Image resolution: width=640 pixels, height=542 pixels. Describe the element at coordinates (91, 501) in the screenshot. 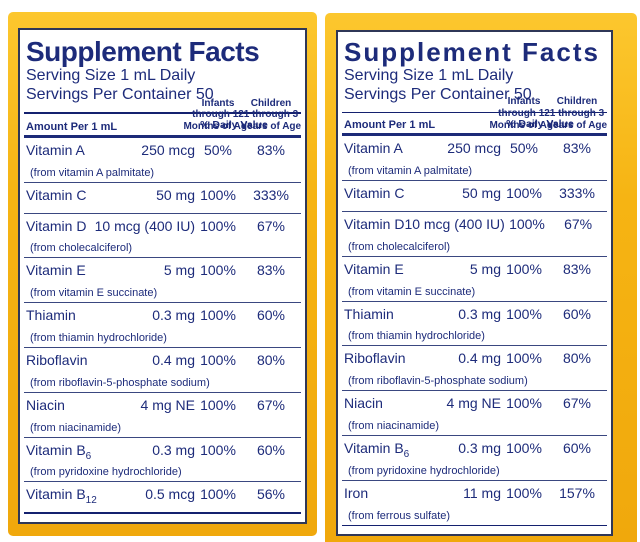

I see `nutrient-name-subscript: 12` at that location.